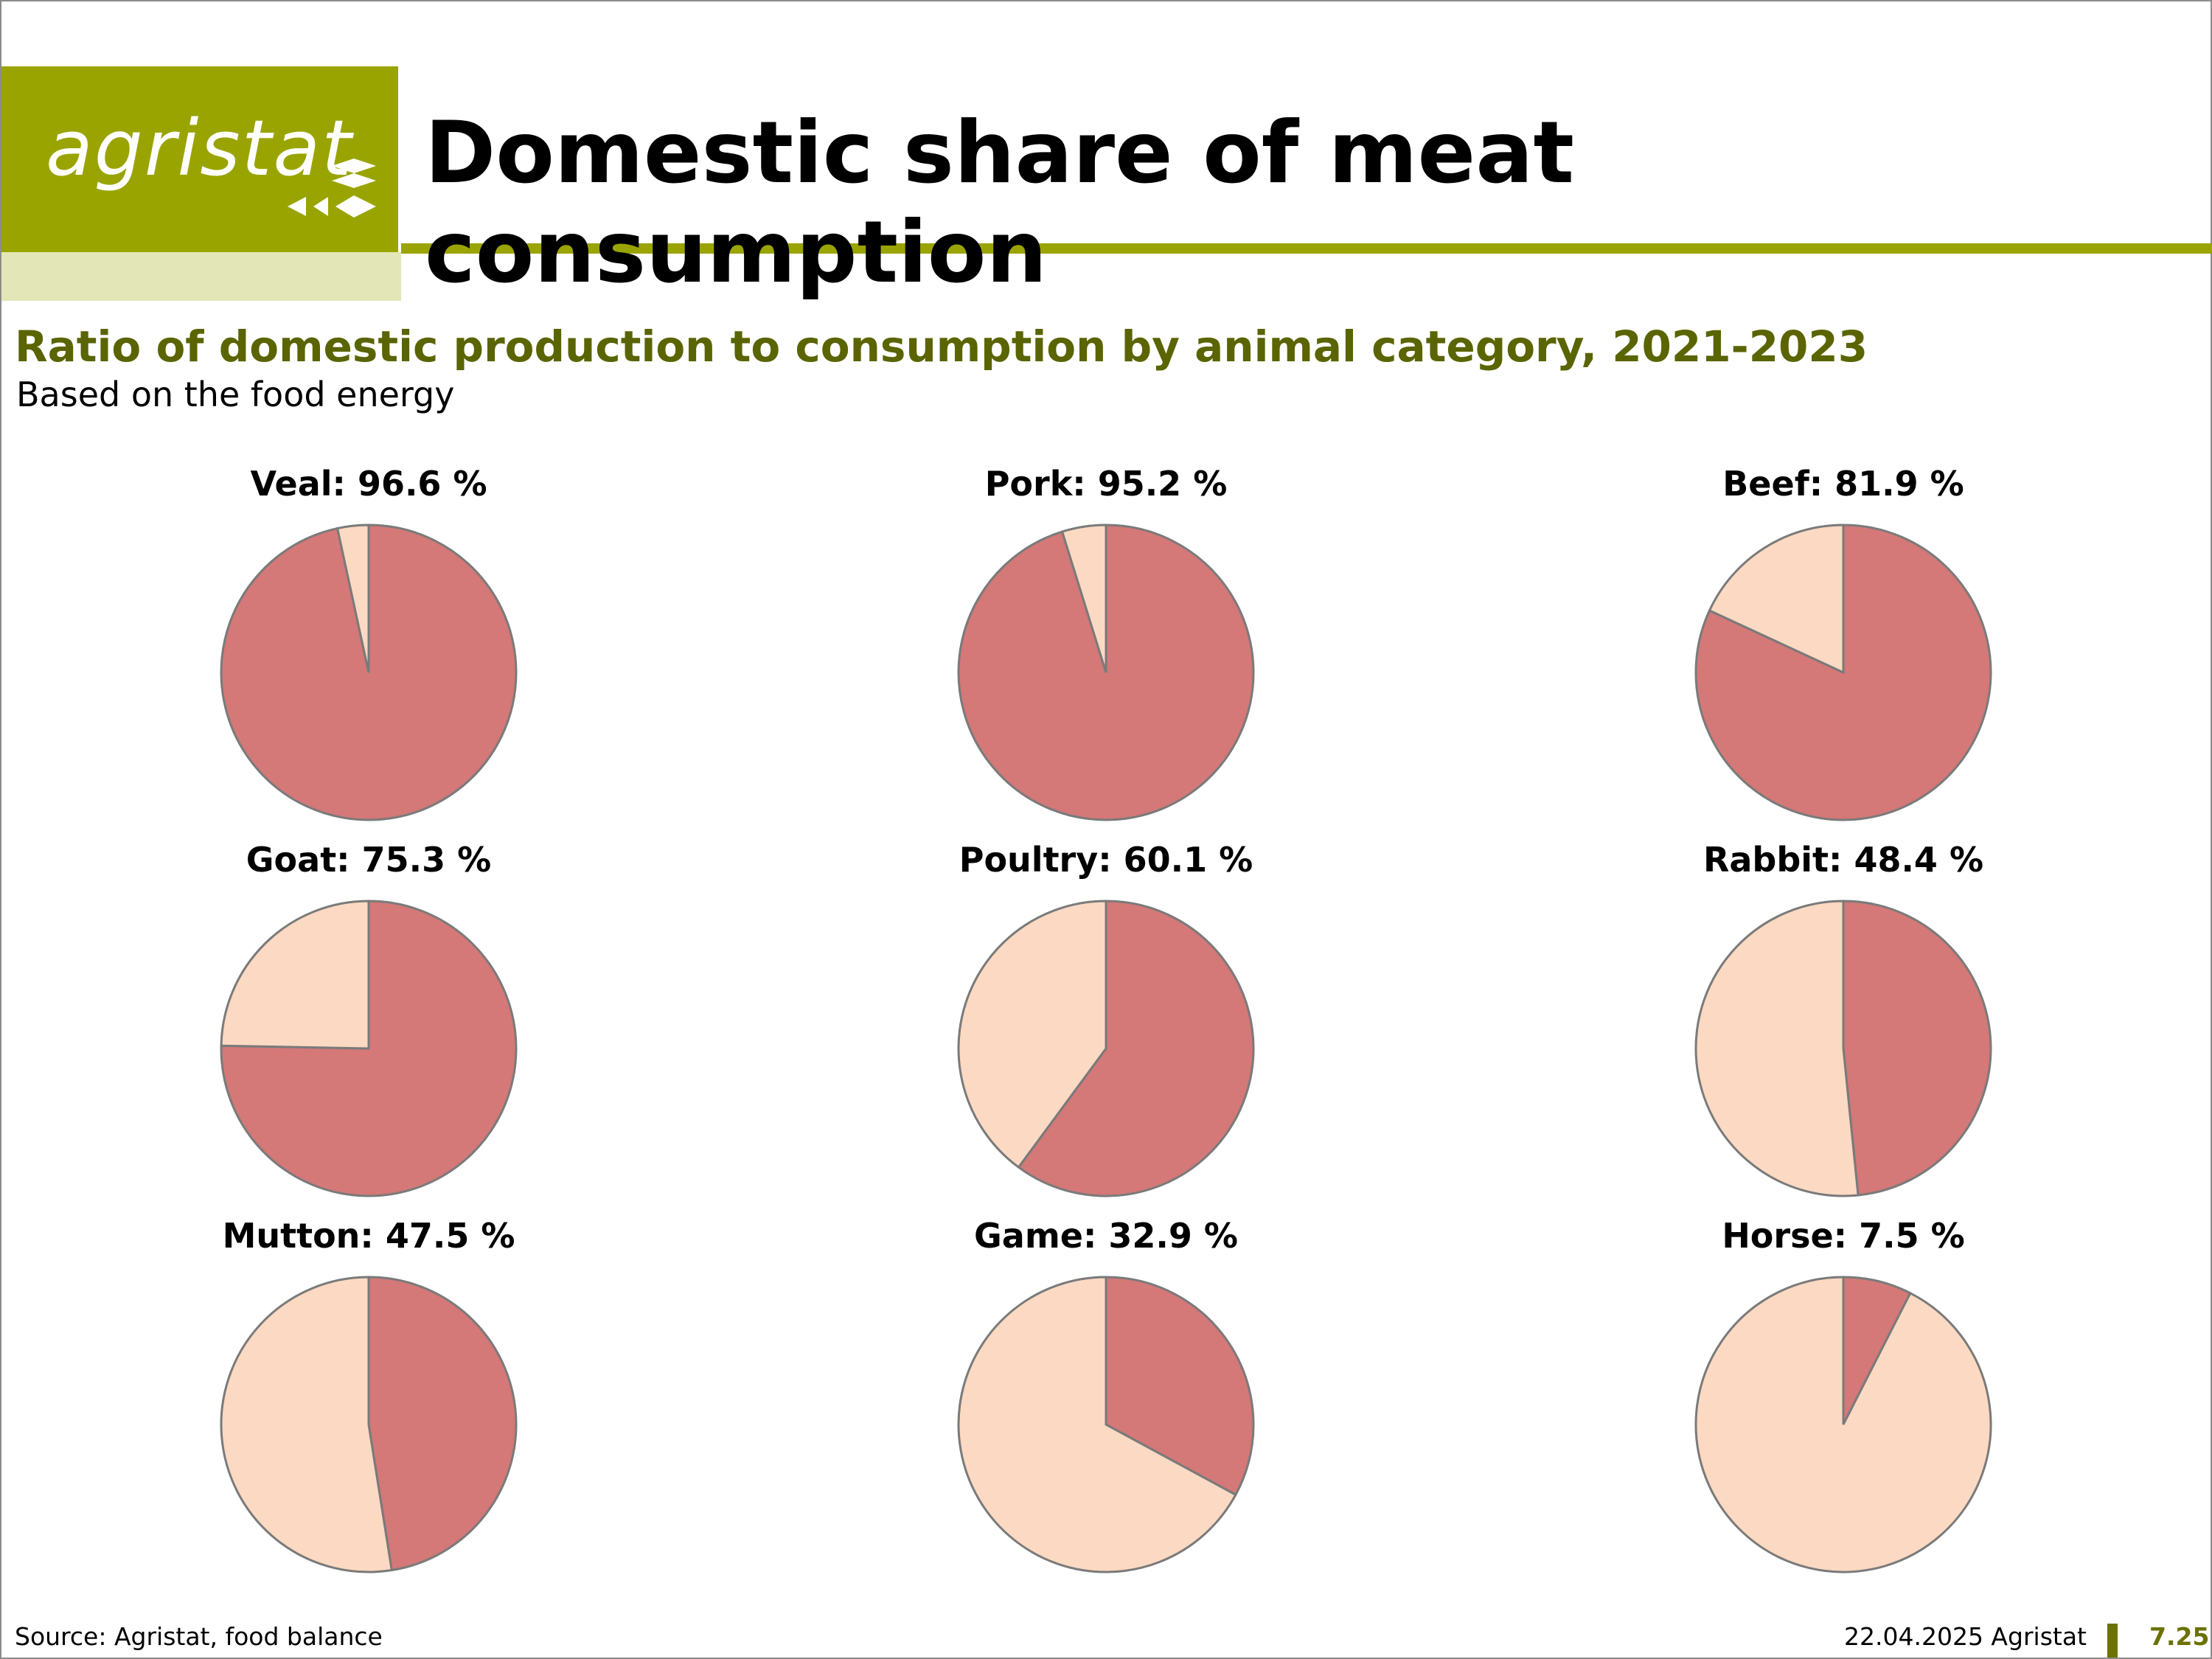 This screenshot has height=1659, width=2212. Describe the element at coordinates (332, 188) in the screenshot. I see `logo-diamond-icon` at that location.